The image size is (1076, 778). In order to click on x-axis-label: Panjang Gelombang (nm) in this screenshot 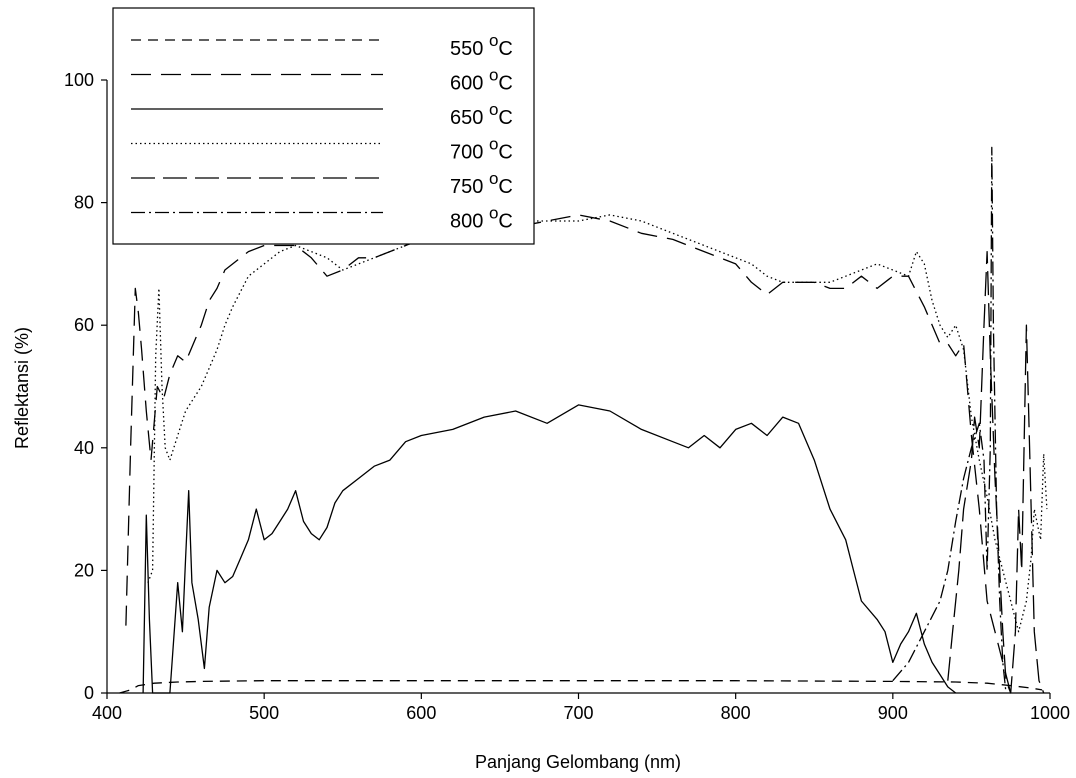, I will do `click(578, 762)`.